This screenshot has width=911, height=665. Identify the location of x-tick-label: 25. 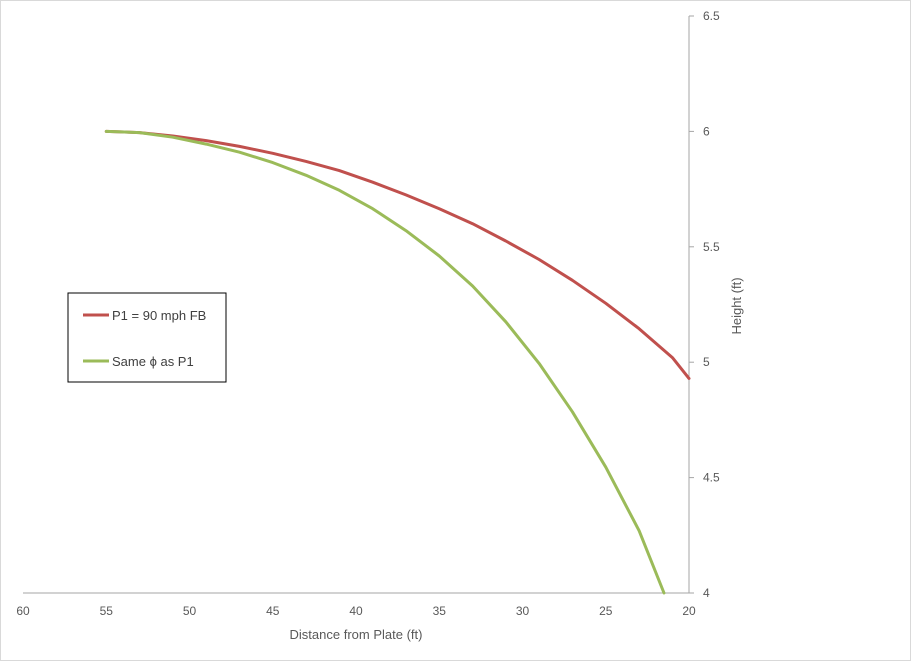
(606, 611).